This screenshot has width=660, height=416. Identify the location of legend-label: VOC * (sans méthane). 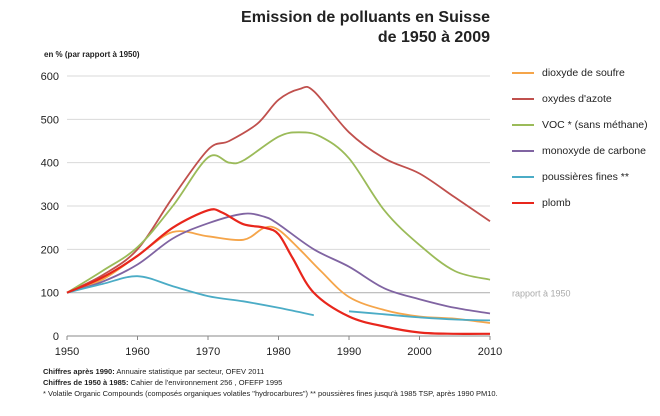
(595, 125).